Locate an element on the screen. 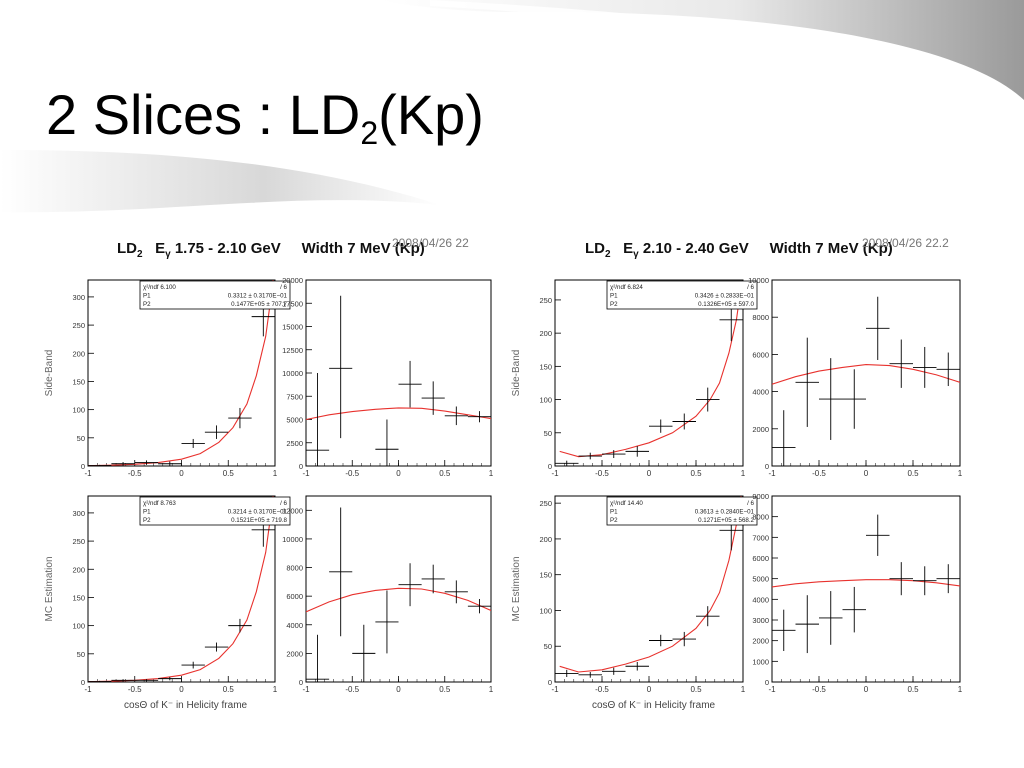 The width and height of the screenshot is (1024, 768). stats-value: 0.3214 ± 0.3170E−01 is located at coordinates (258, 512).